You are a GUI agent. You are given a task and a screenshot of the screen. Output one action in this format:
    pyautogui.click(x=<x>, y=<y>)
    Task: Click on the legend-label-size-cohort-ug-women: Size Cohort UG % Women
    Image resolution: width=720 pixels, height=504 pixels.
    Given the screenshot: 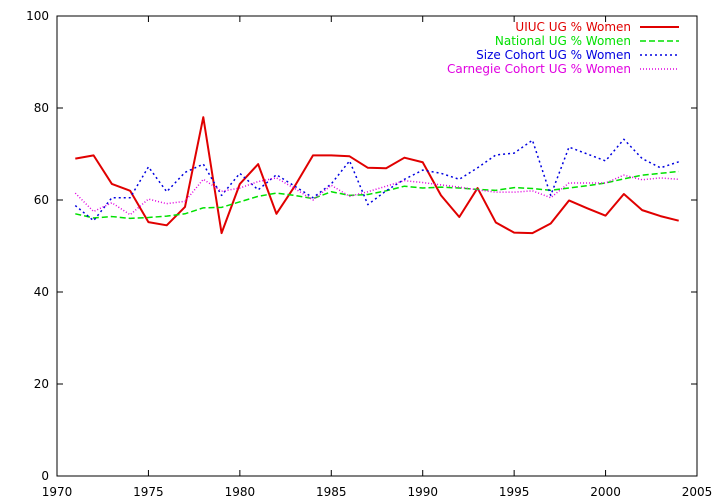 What is the action you would take?
    pyautogui.click(x=553, y=55)
    